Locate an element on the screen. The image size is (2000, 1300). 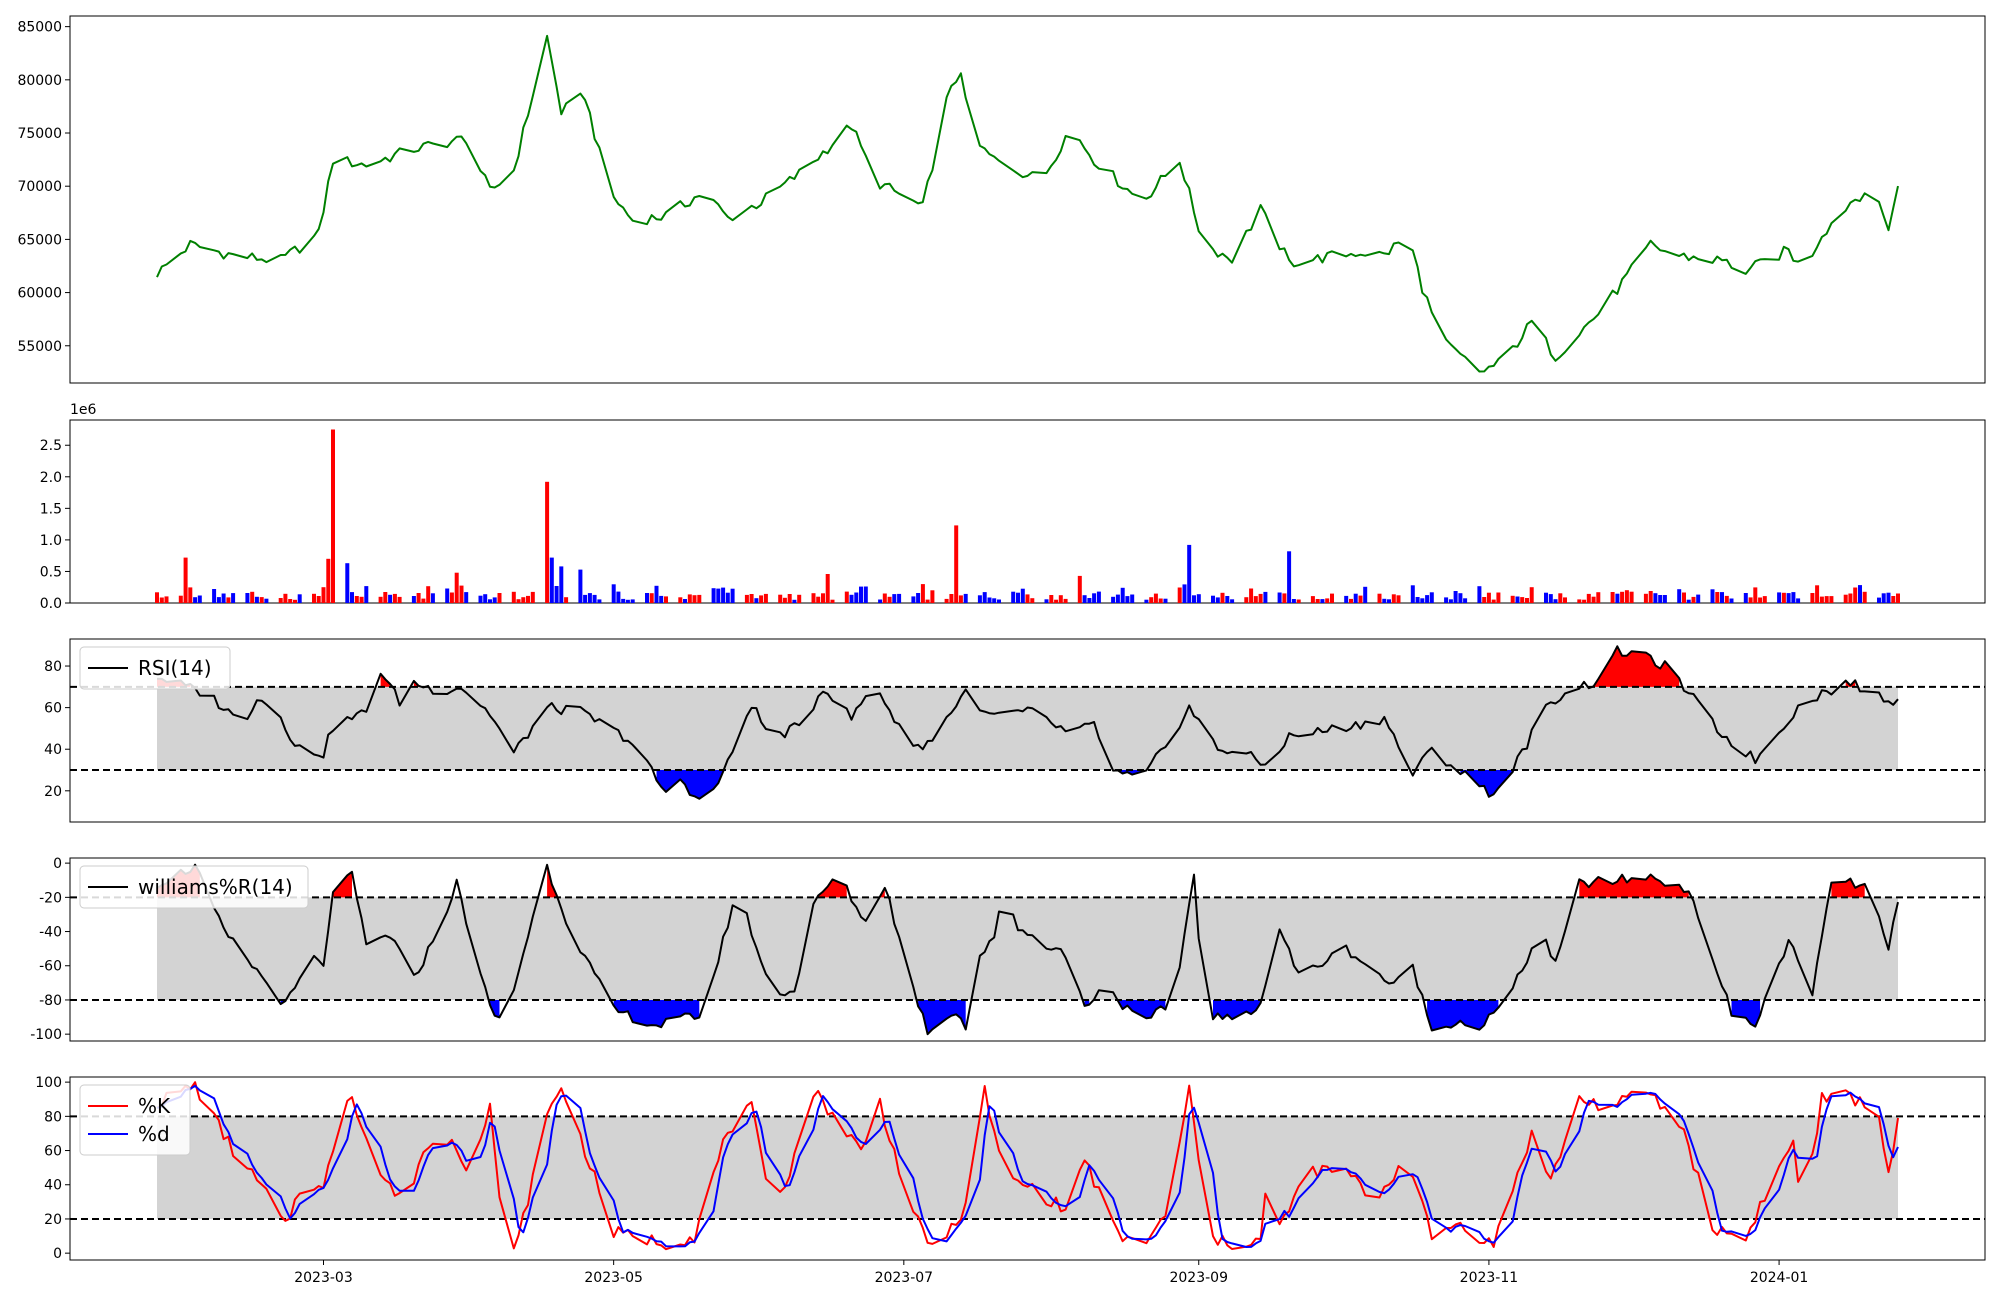
stochastic-band is located at coordinates (1027, 1167).